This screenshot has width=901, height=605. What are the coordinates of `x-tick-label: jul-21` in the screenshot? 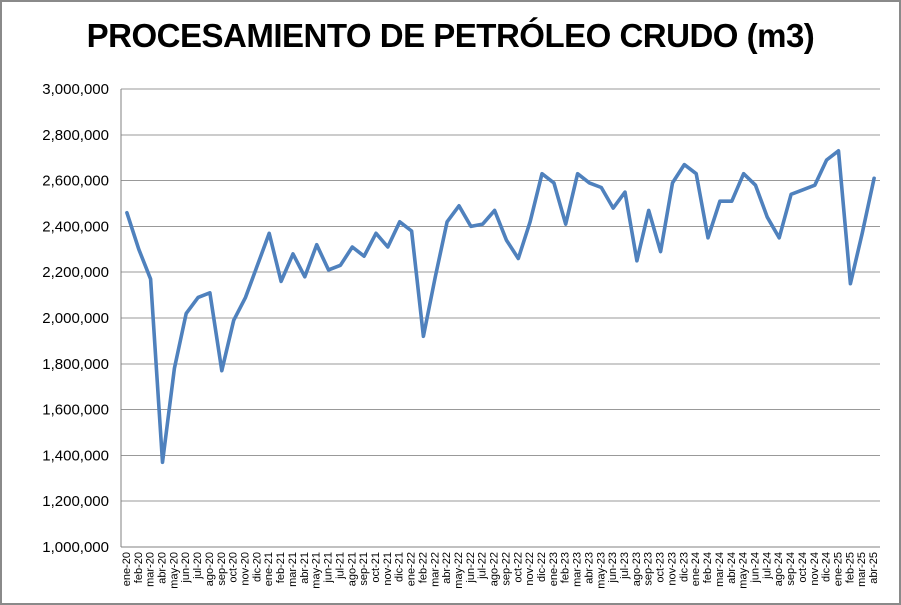 It's located at (340, 566).